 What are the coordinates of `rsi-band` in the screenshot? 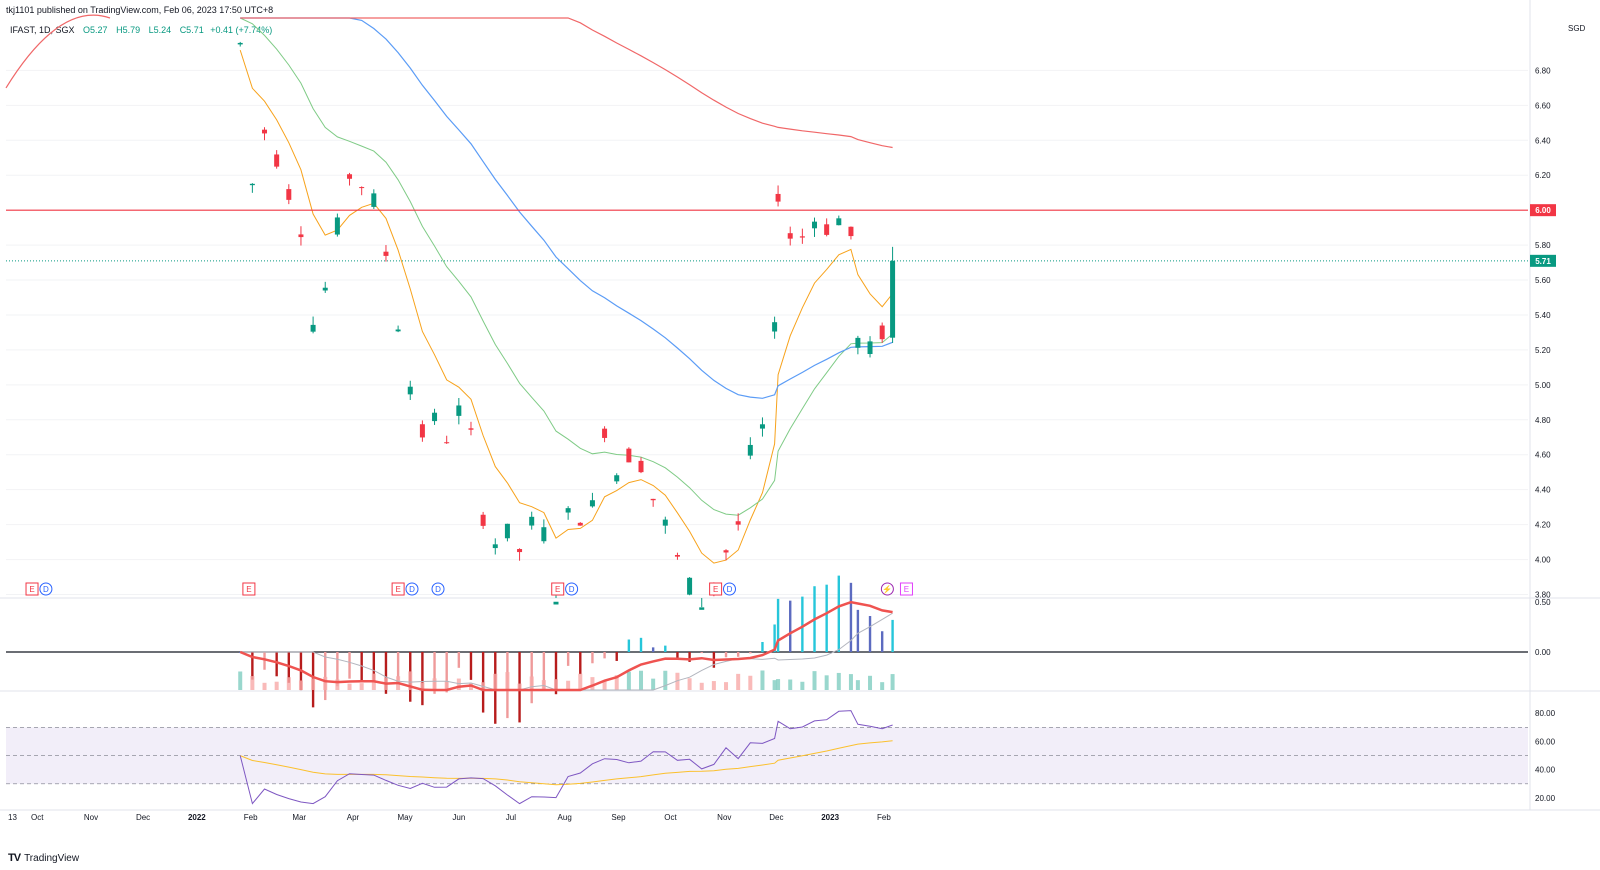 It's located at (767, 755).